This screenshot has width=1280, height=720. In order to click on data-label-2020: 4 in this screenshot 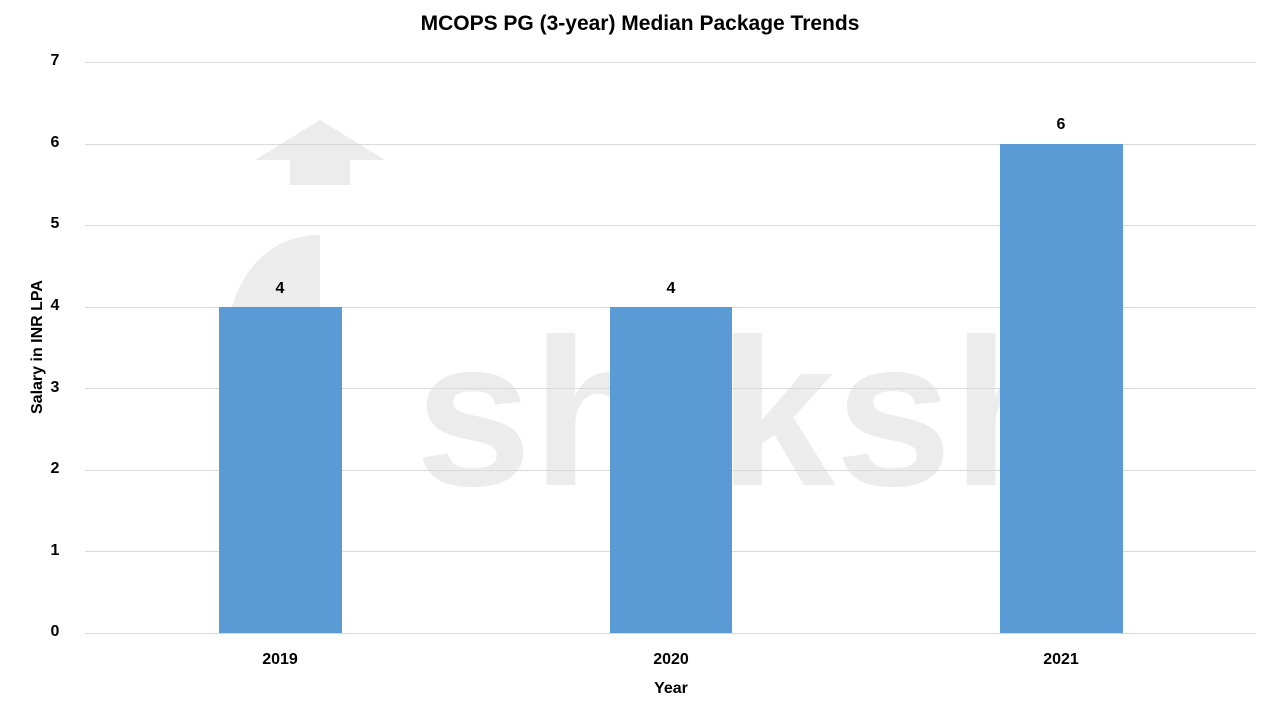, I will do `click(671, 288)`.